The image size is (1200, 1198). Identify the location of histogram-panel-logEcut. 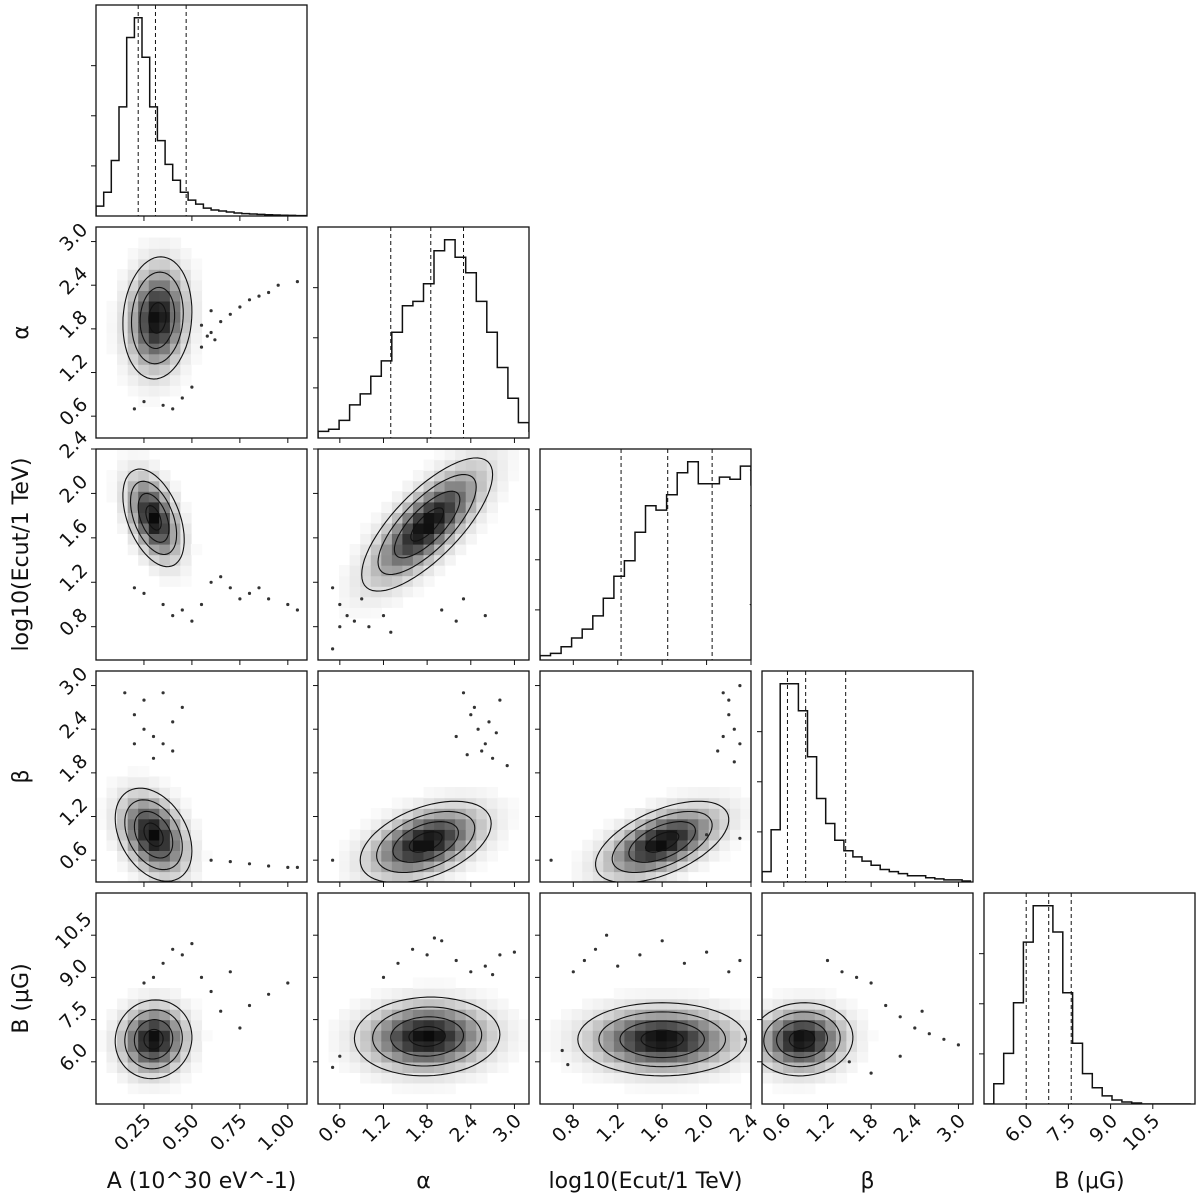
(643, 554).